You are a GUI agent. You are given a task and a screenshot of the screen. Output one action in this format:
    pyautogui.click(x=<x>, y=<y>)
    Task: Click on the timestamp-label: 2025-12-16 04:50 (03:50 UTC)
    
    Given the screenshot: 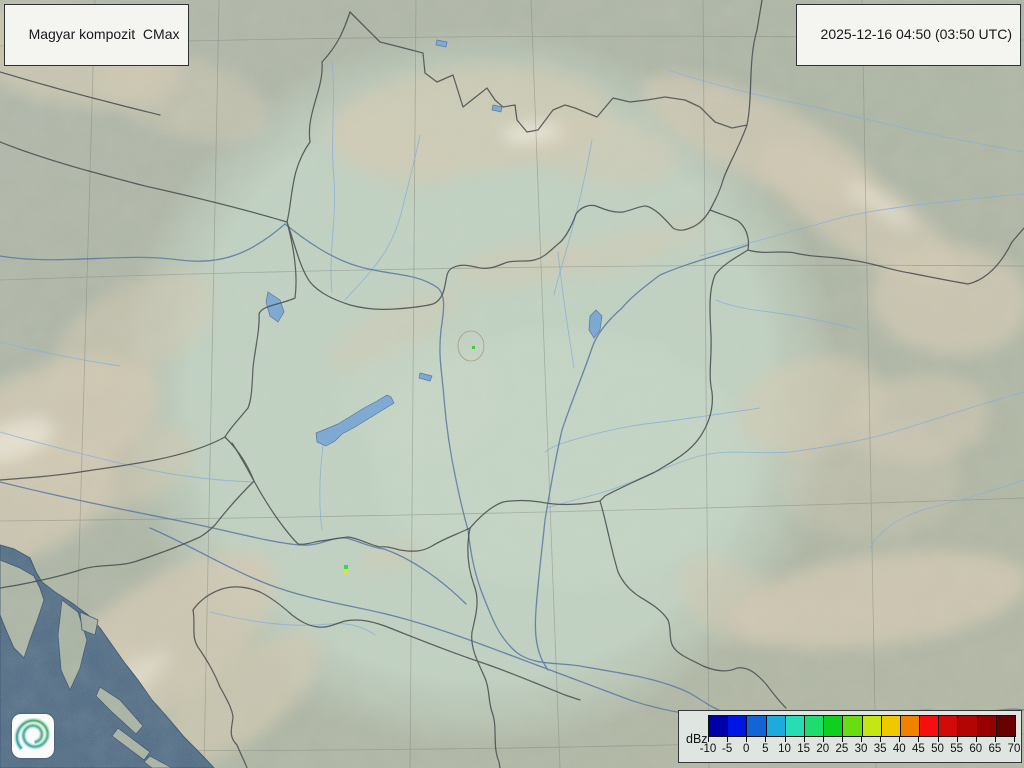 What is the action you would take?
    pyautogui.click(x=916, y=33)
    